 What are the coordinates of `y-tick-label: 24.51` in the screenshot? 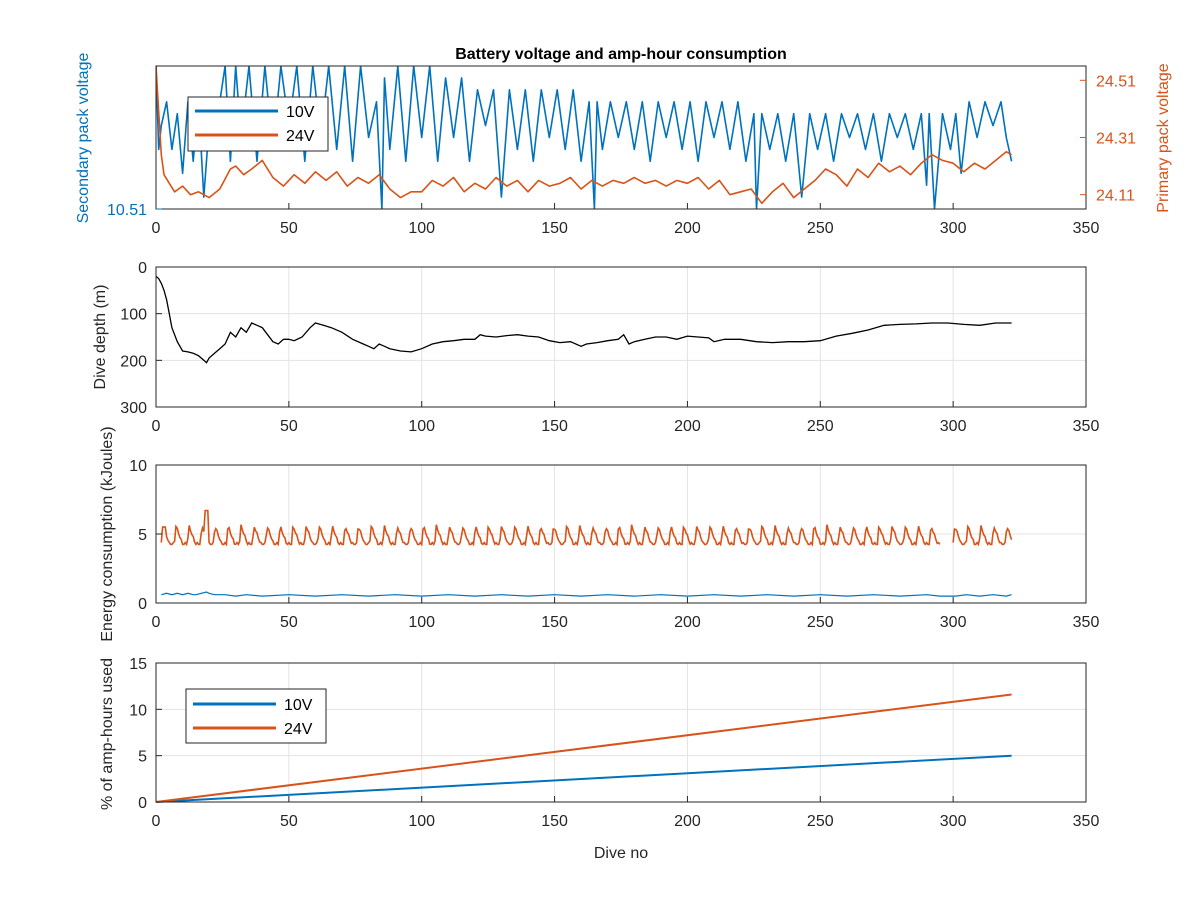 It's located at (1116, 81).